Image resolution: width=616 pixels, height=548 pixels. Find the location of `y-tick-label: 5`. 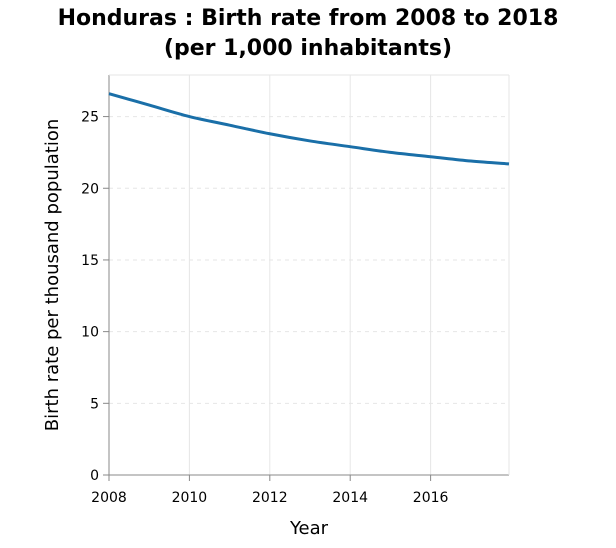

y-tick-label: 5 is located at coordinates (94, 404).